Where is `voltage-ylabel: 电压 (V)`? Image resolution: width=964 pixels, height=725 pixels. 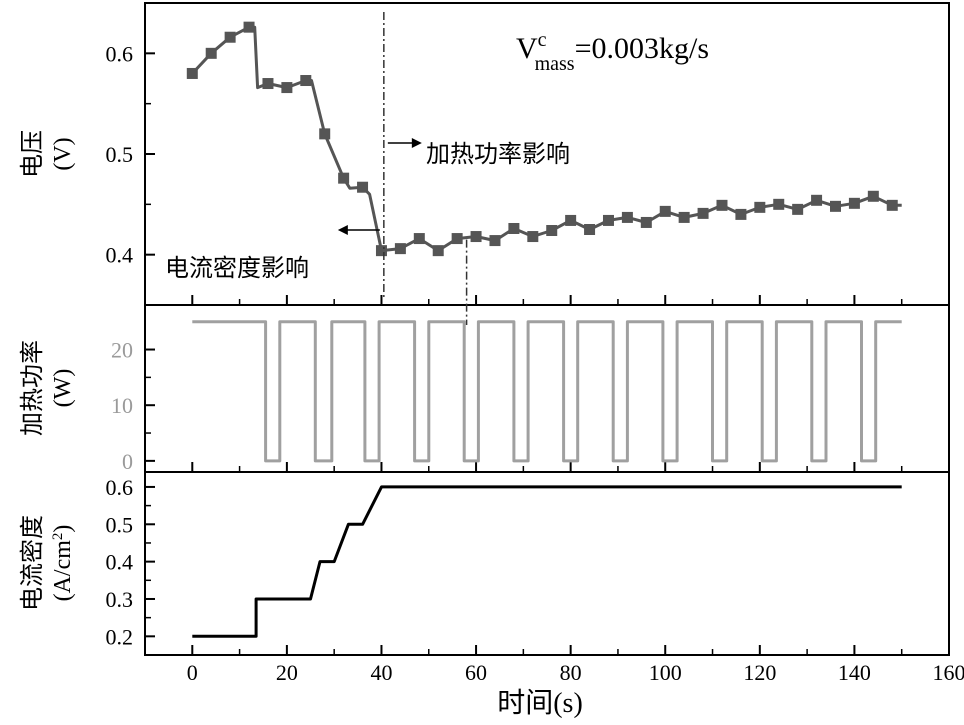
voltage-ylabel: 电压 (V) is located at coordinates (47, 154).